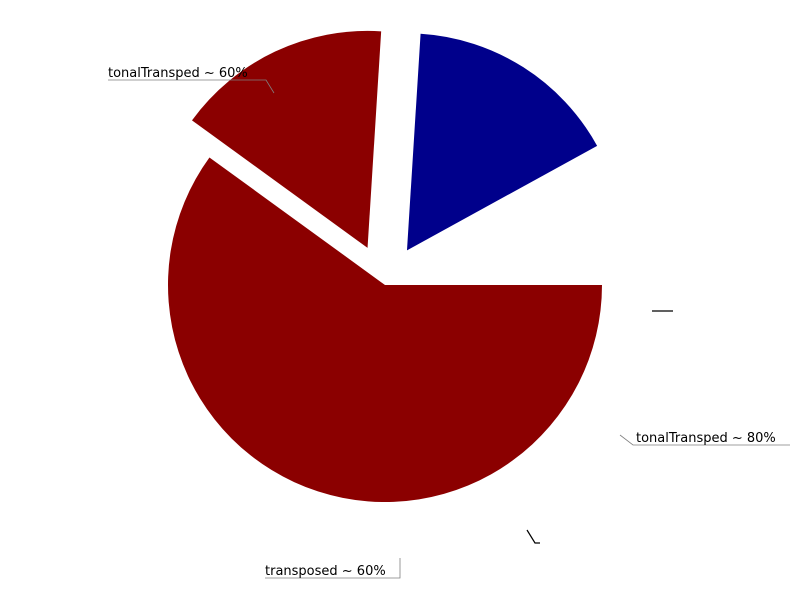 Image resolution: width=800 pixels, height=600 pixels. Describe the element at coordinates (325, 571) in the screenshot. I see `slice-label-2: transposed ~ 60%` at that location.